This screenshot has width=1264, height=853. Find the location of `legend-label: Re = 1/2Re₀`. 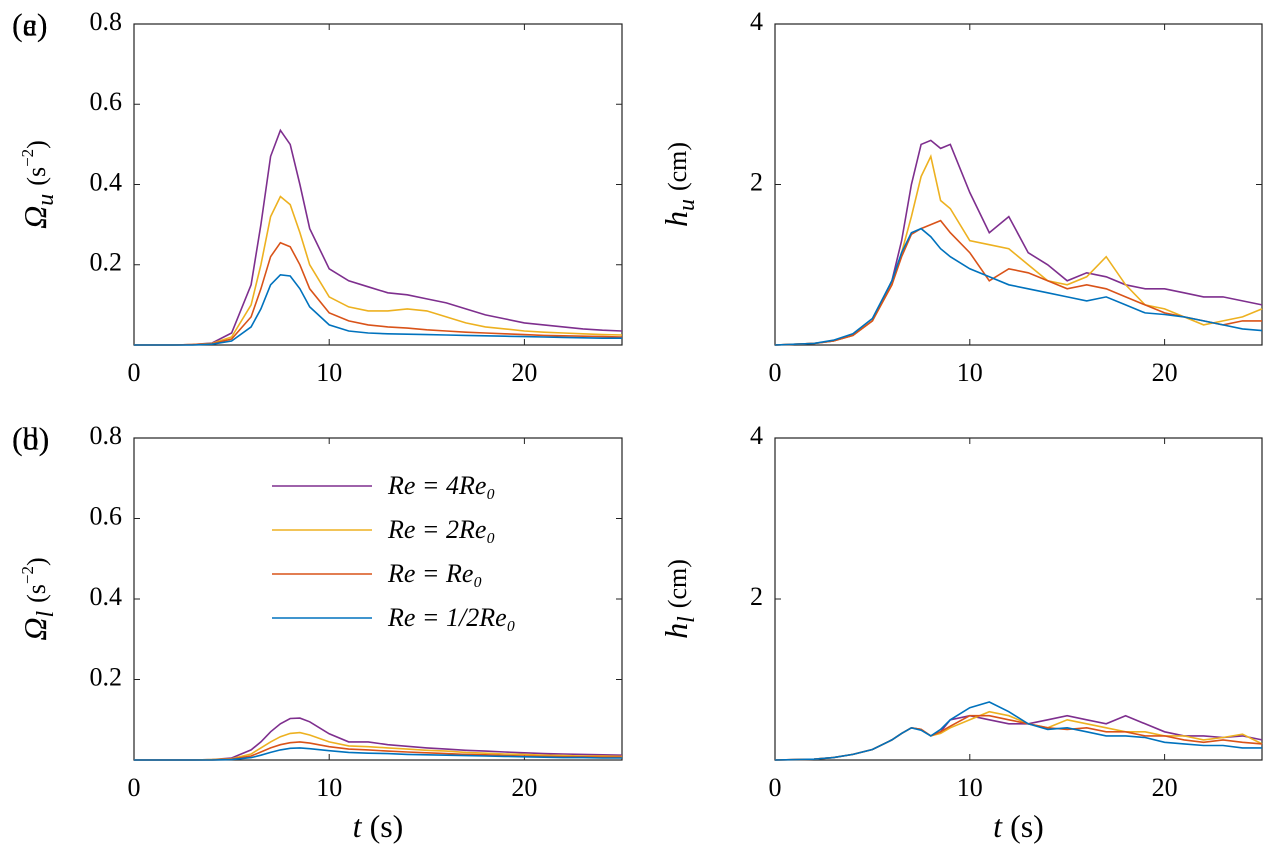

legend-label: Re = 1/2Re₀ is located at coordinates (451, 617).